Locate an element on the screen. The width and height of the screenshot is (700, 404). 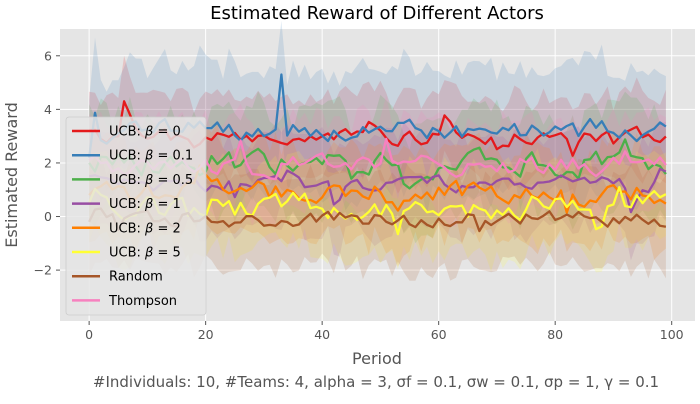
x-tick-label: 40 is located at coordinates (322, 334).